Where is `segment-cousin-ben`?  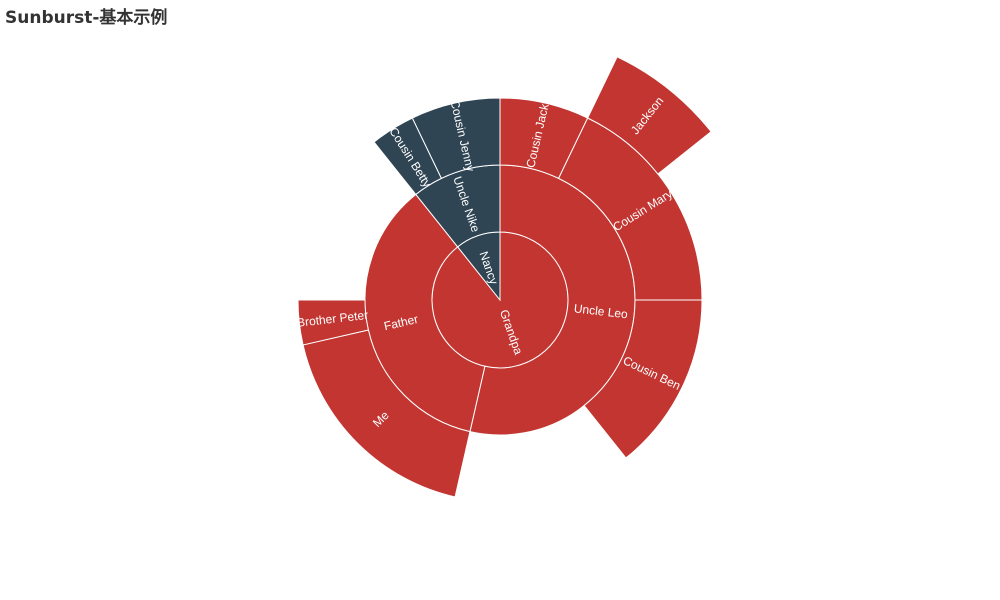
segment-cousin-ben is located at coordinates (643, 379).